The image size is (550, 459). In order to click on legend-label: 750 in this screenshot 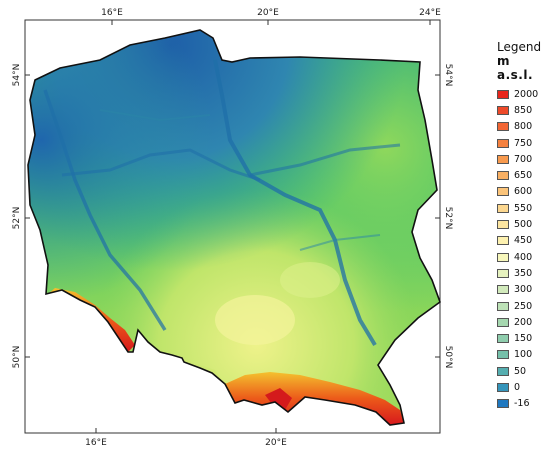, I will do `click(523, 143)`.